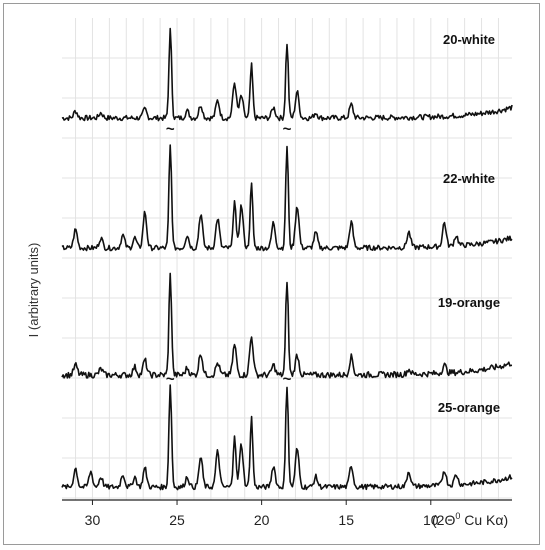 This screenshot has width=545, height=550. I want to click on x-tick-label: 30, so click(93, 520).